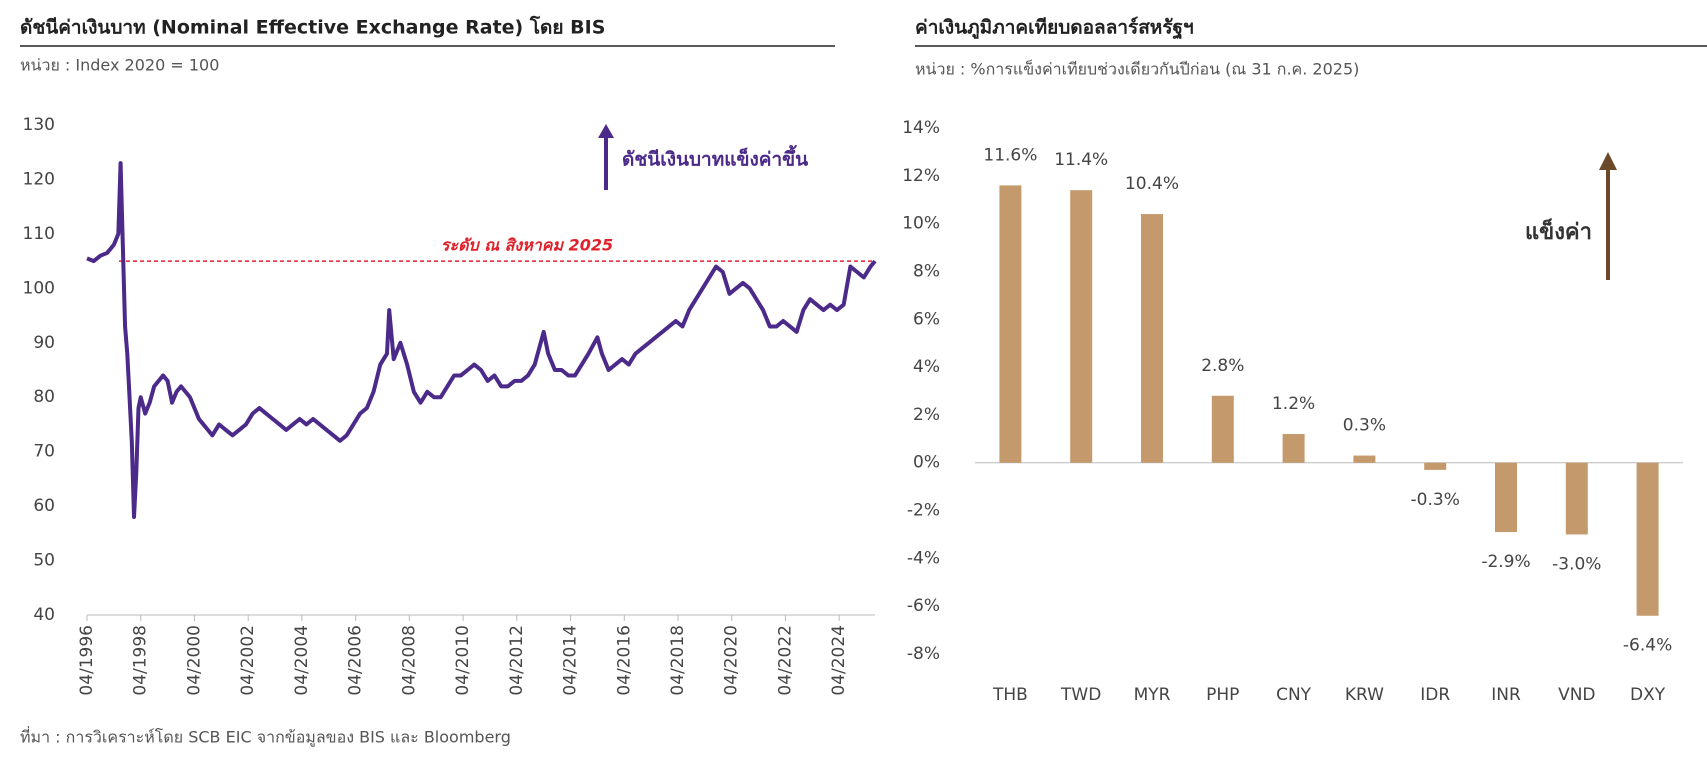 The height and width of the screenshot is (774, 1707). Describe the element at coordinates (1010, 695) in the screenshot. I see `x-tick-label: THB` at that location.